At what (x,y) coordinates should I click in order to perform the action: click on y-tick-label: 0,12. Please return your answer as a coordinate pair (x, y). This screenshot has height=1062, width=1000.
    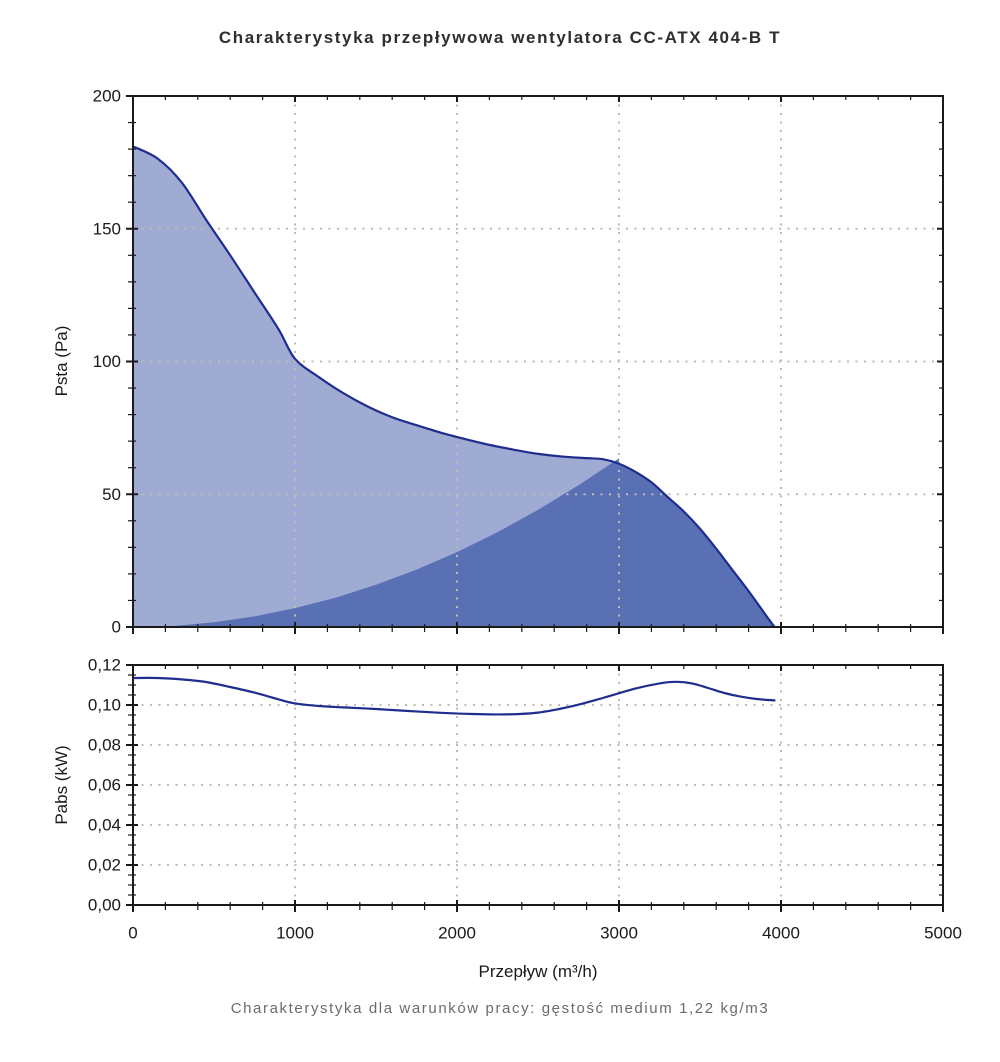
    Looking at the image, I should click on (104, 665).